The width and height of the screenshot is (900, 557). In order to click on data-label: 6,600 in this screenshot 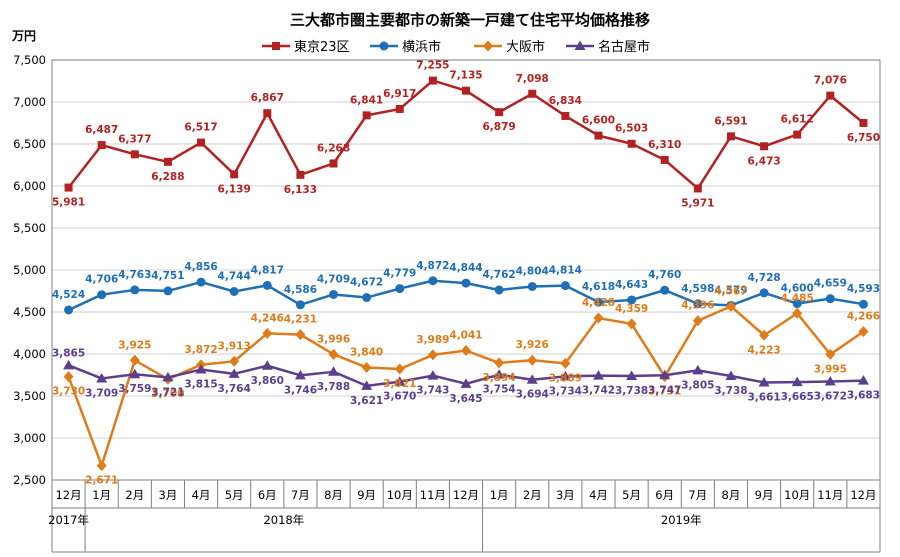, I will do `click(598, 121)`.